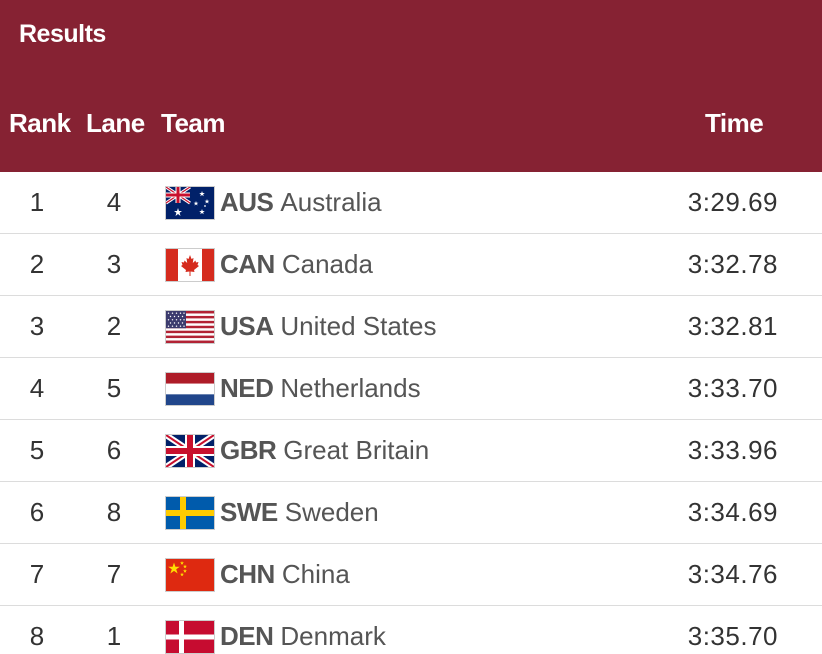 The height and width of the screenshot is (654, 822). What do you see at coordinates (114, 636) in the screenshot?
I see `lane-cell: 1` at bounding box center [114, 636].